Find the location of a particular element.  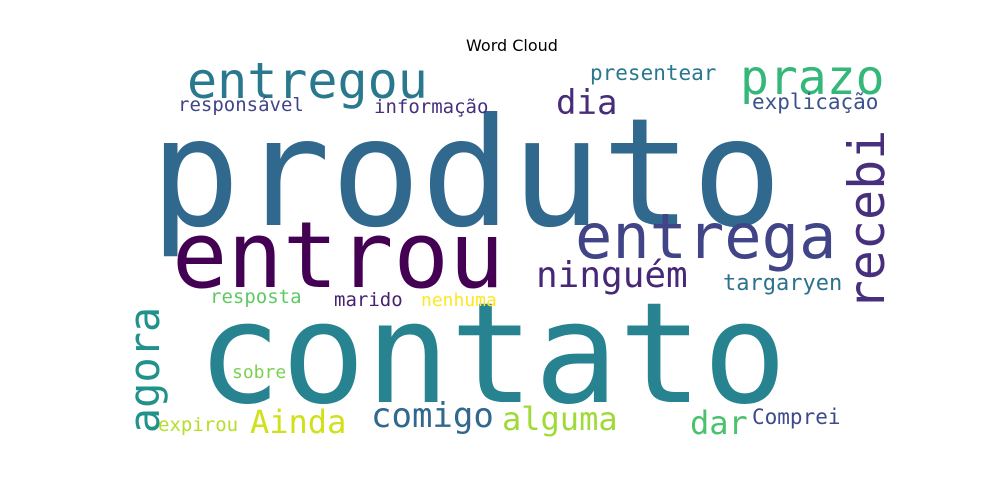

word-24: Comprei is located at coordinates (796, 417).